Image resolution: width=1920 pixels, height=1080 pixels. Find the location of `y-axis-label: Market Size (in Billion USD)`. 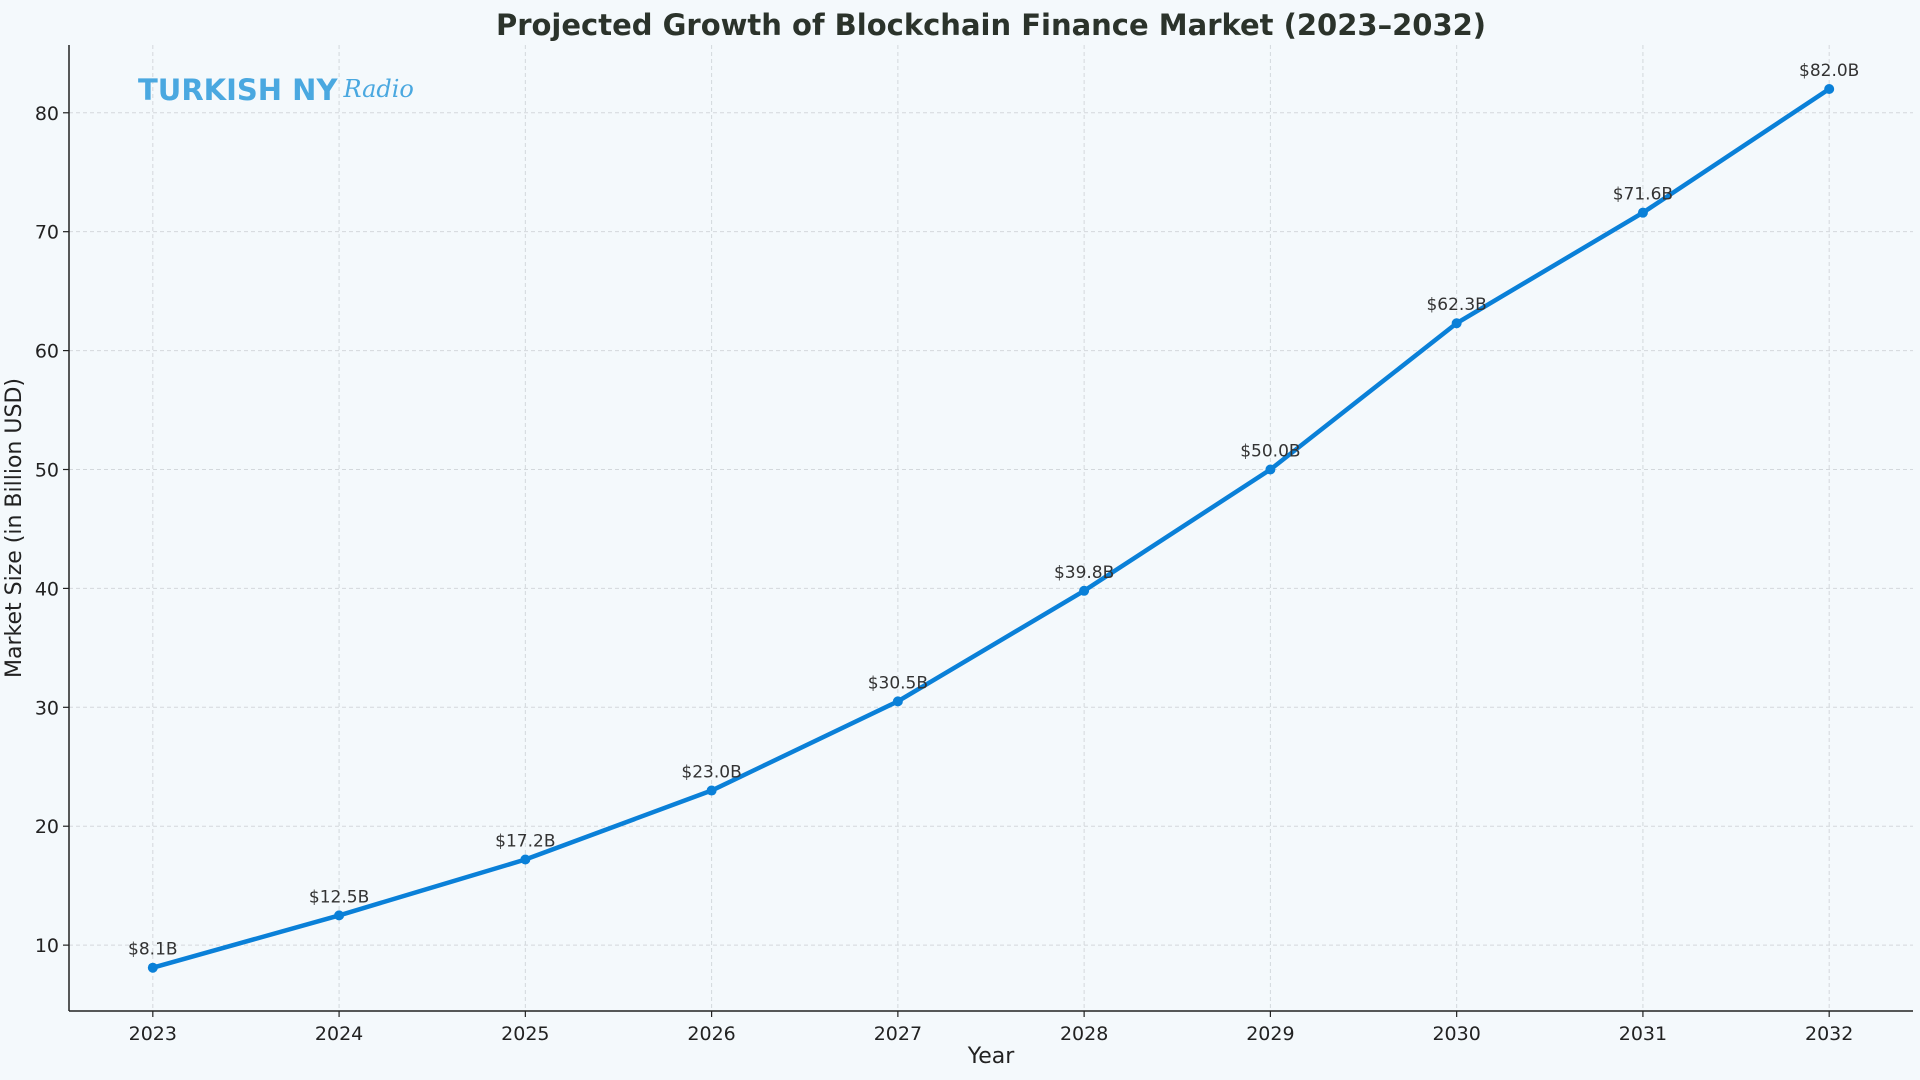

y-axis-label: Market Size (in Billion USD) is located at coordinates (14, 528).